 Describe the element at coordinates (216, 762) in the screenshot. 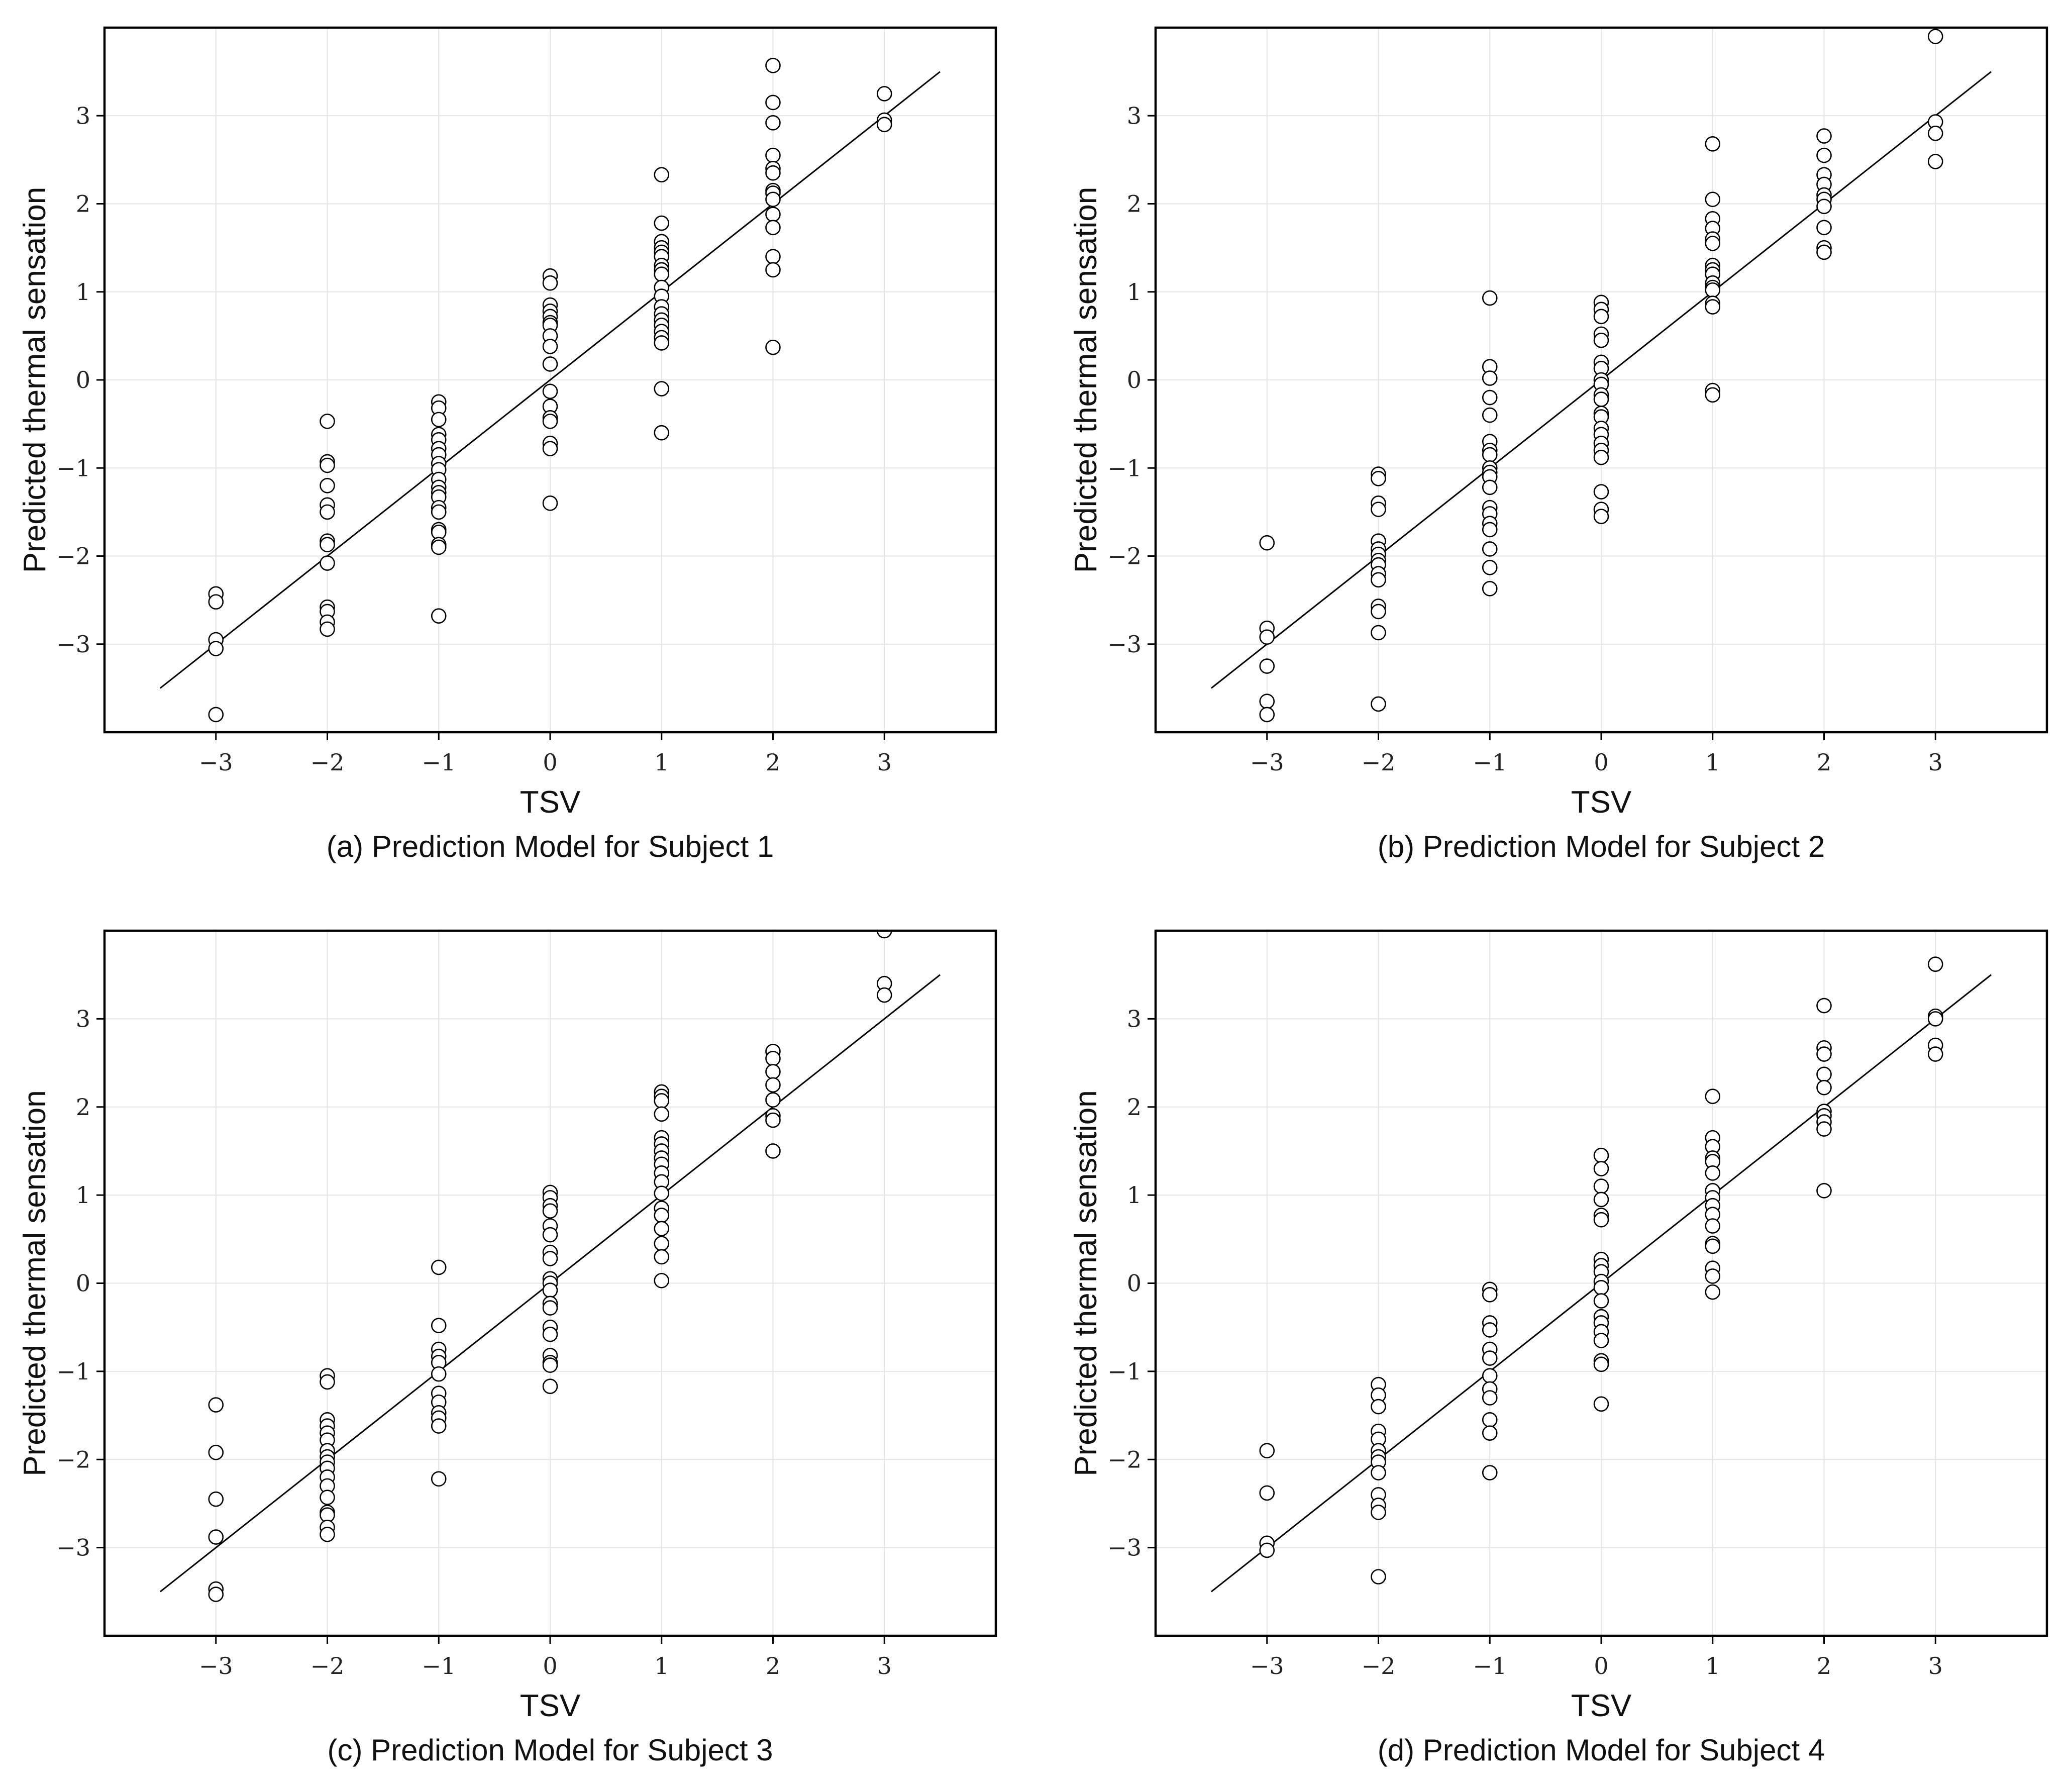

I see `x-tick-label-a-0: −3` at that location.